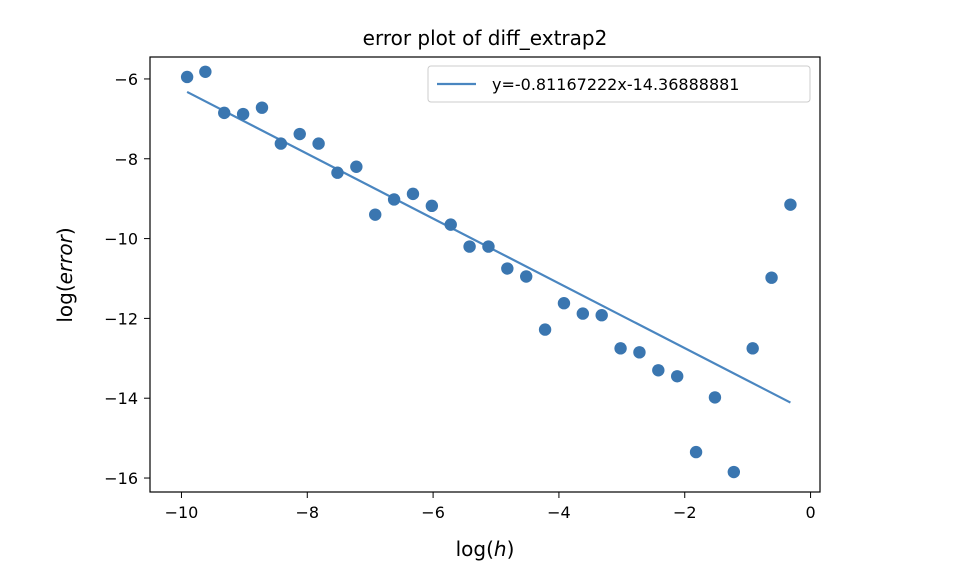  What do you see at coordinates (121, 239) in the screenshot?
I see `y-tick-label: −10` at bounding box center [121, 239].